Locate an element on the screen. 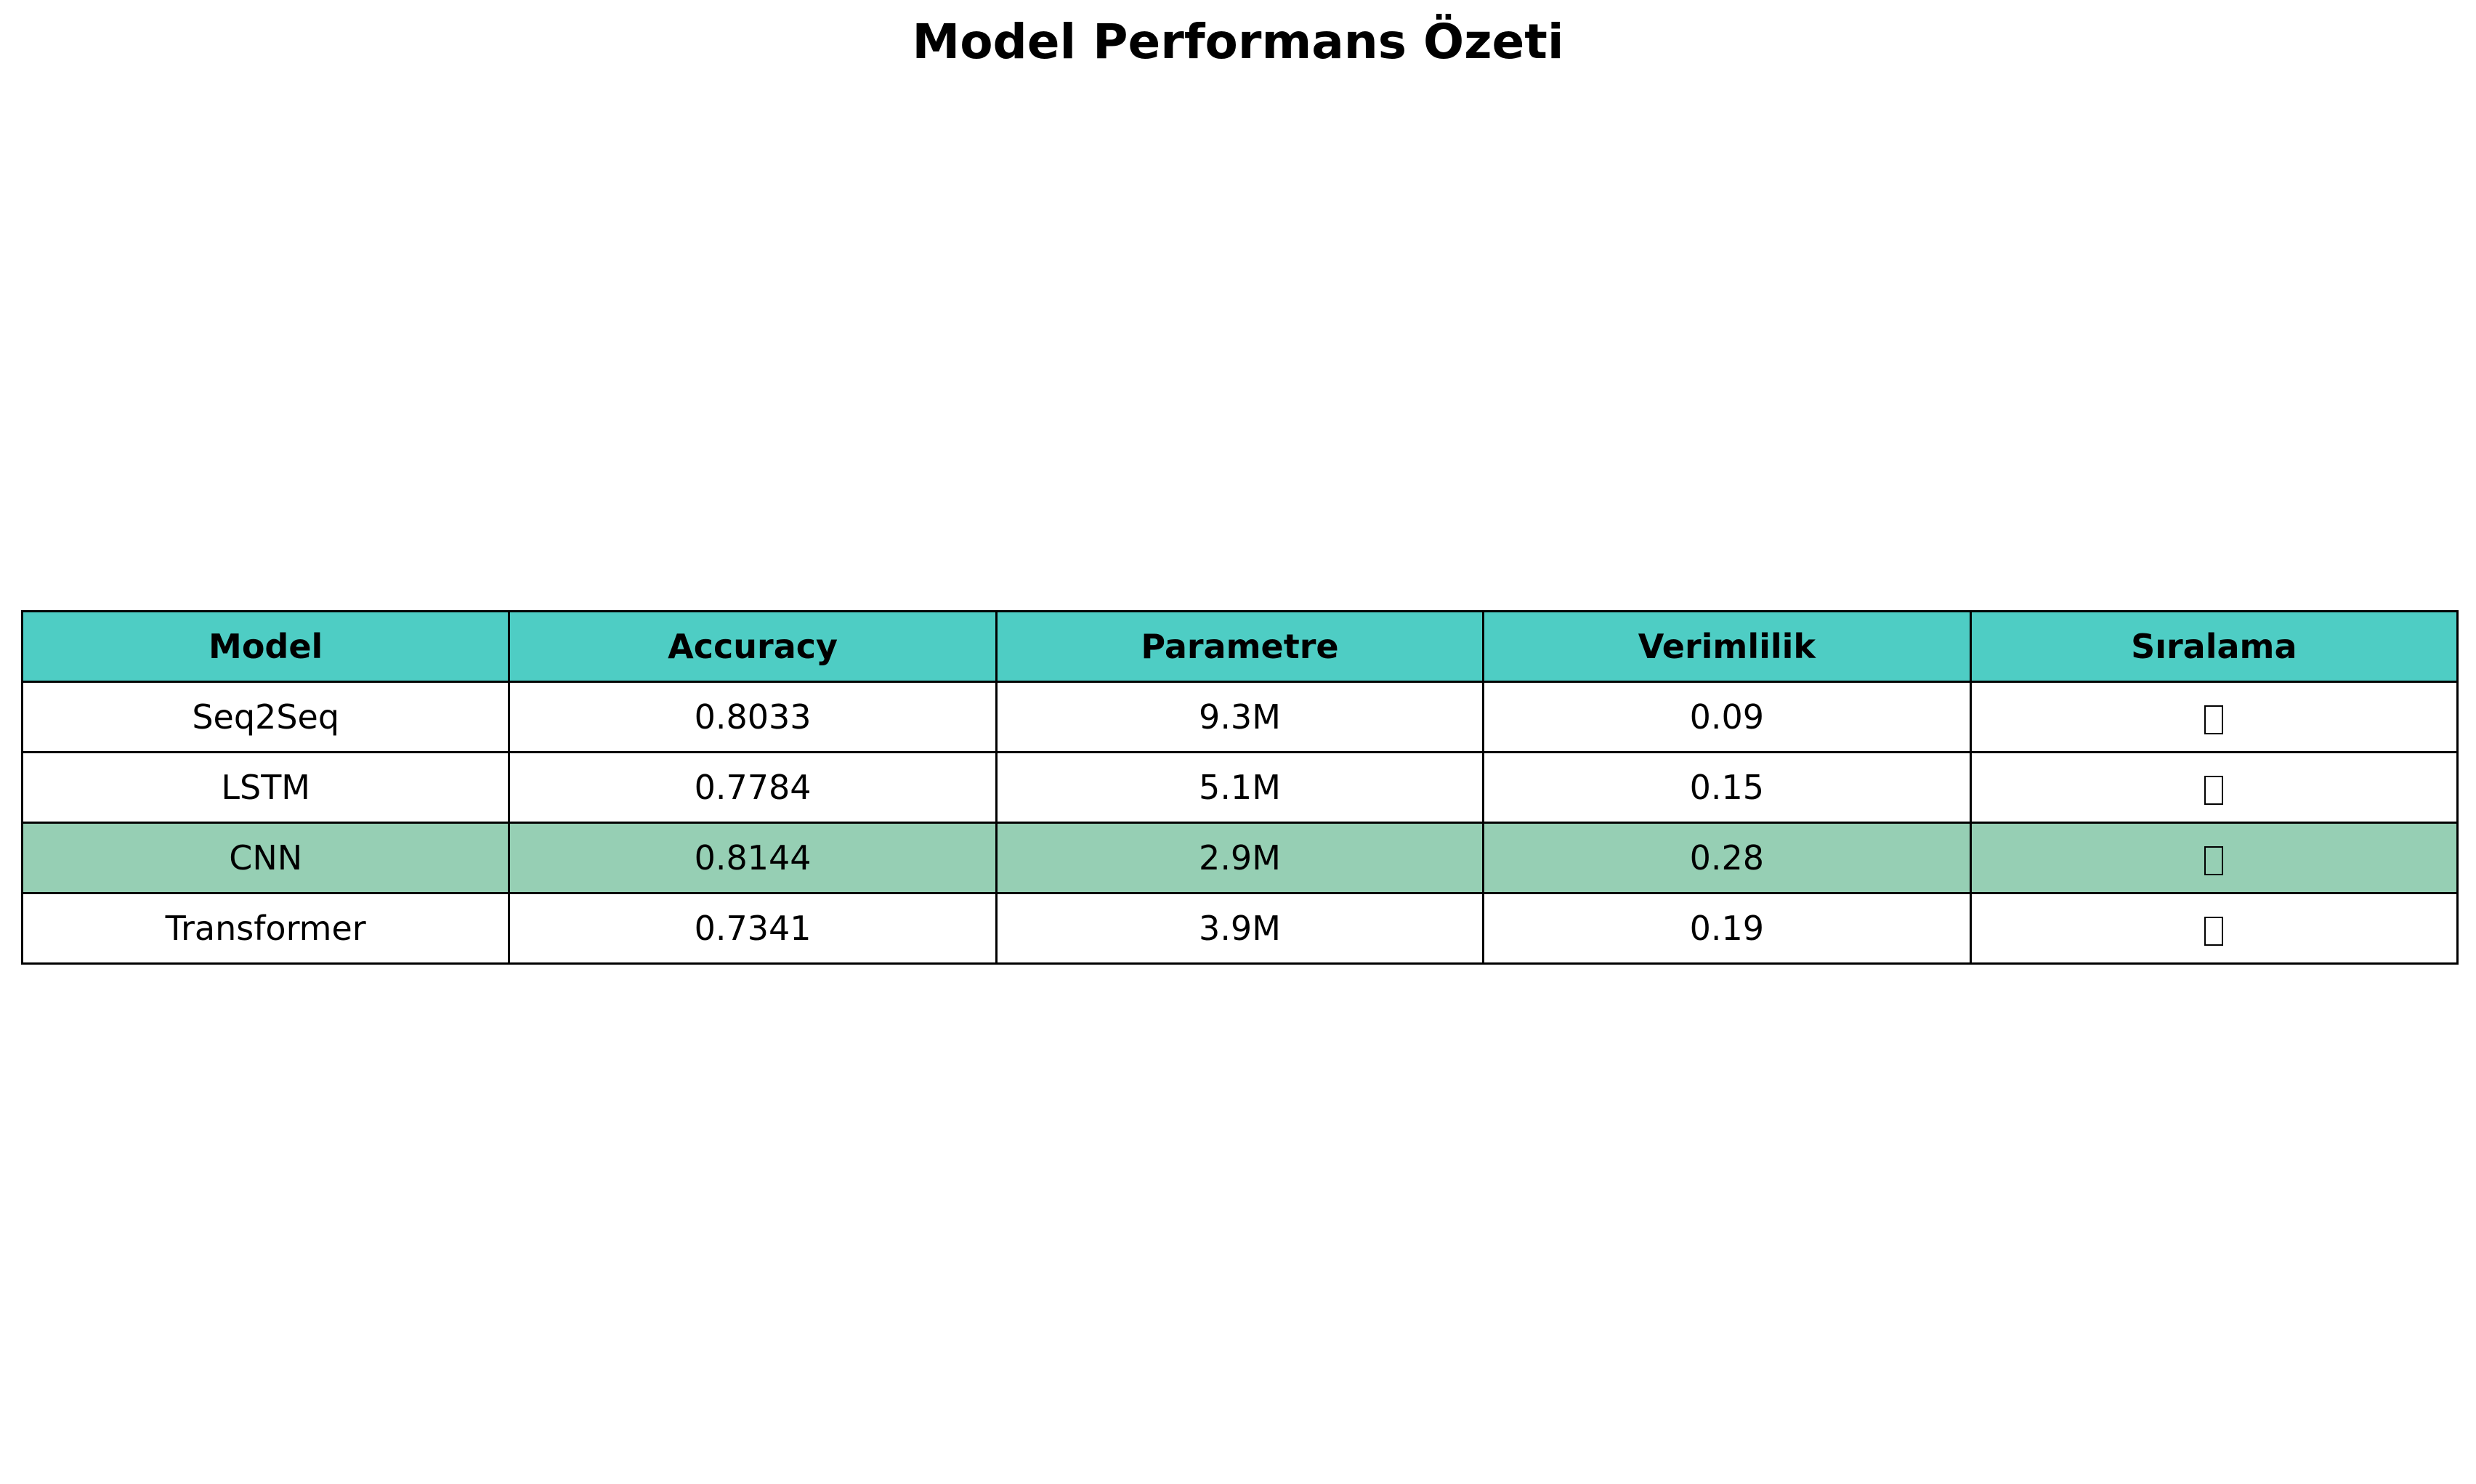  cell-model: Transformer is located at coordinates (265, 928).